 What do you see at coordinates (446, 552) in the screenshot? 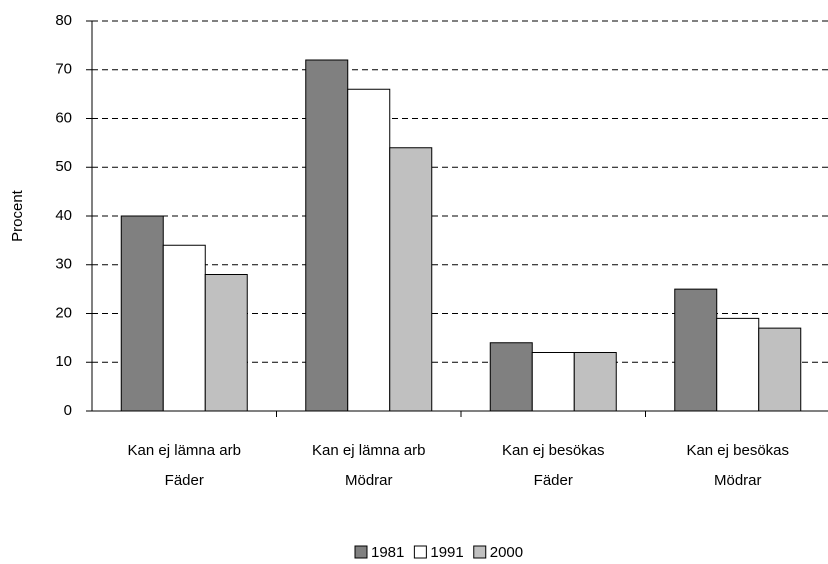
I see `legend-label: 1991` at bounding box center [446, 552].